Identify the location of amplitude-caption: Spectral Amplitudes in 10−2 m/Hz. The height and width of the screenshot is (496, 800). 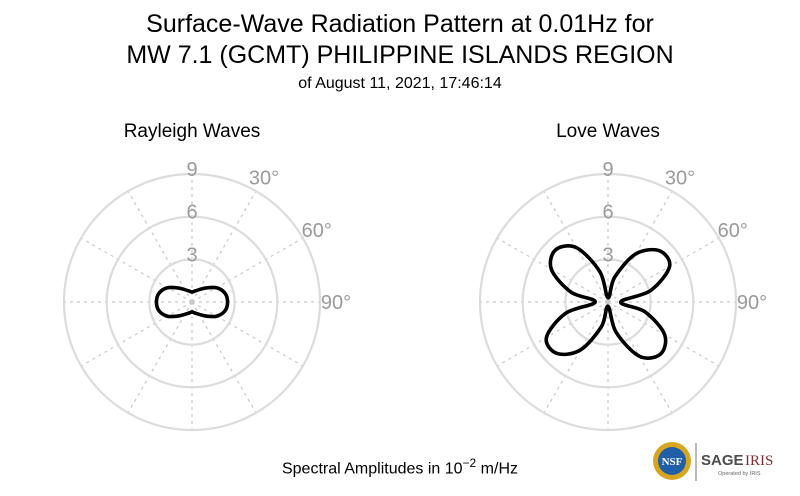
(400, 467).